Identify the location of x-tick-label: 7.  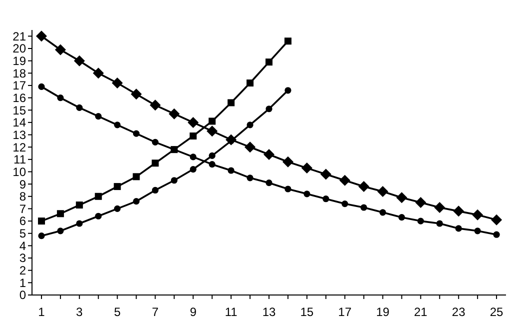
(155, 312).